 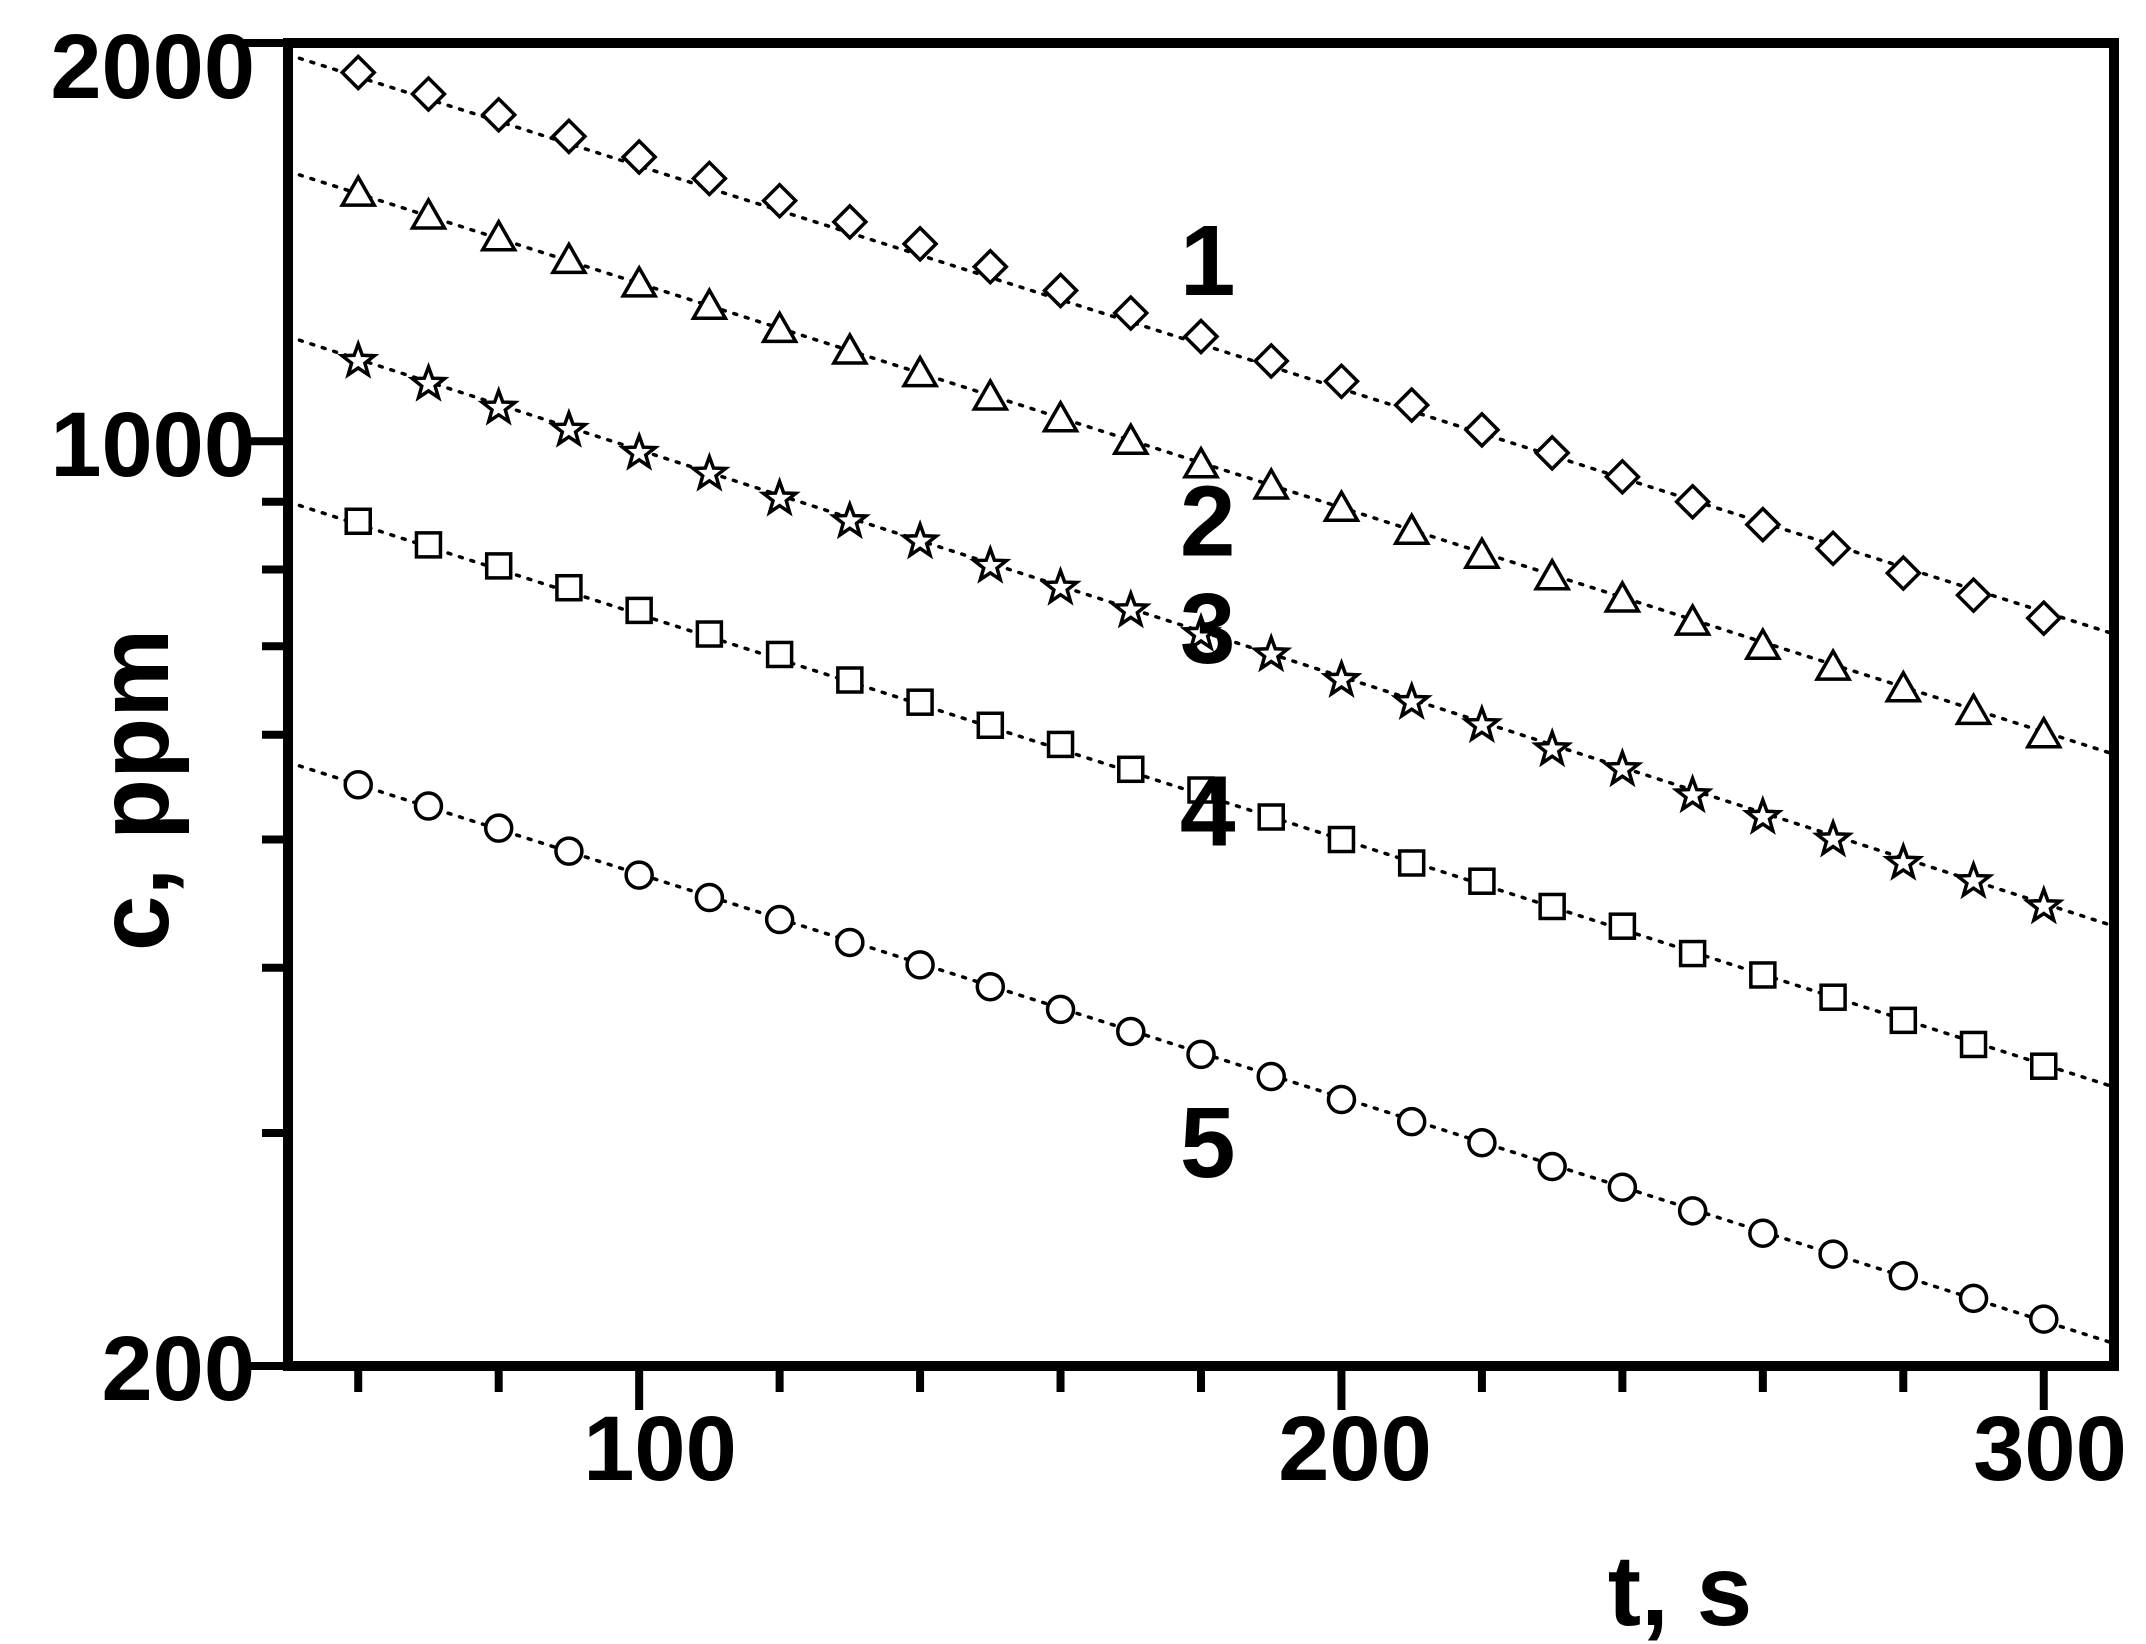 I want to click on x-tick-label-100: 100, so click(x=660, y=1449).